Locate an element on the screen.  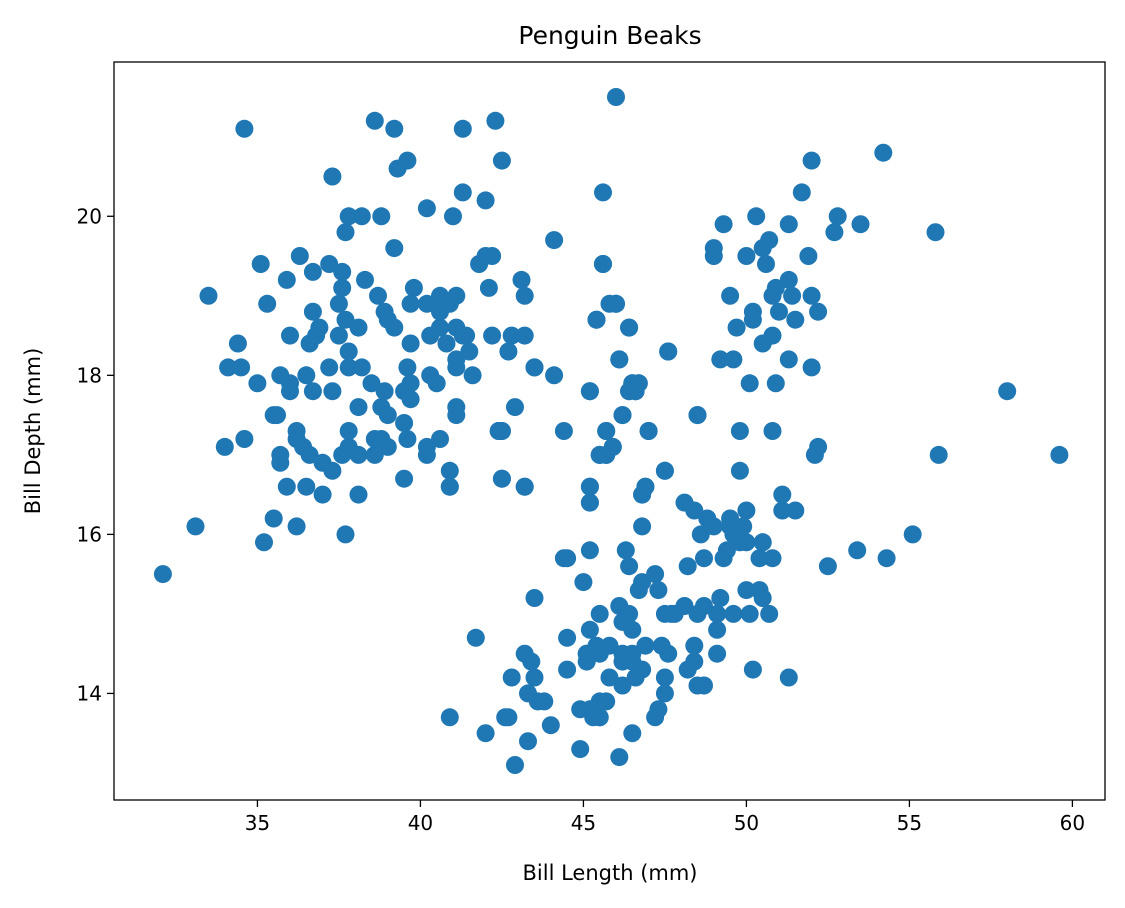
x-tick-label: 35 is located at coordinates (257, 823).